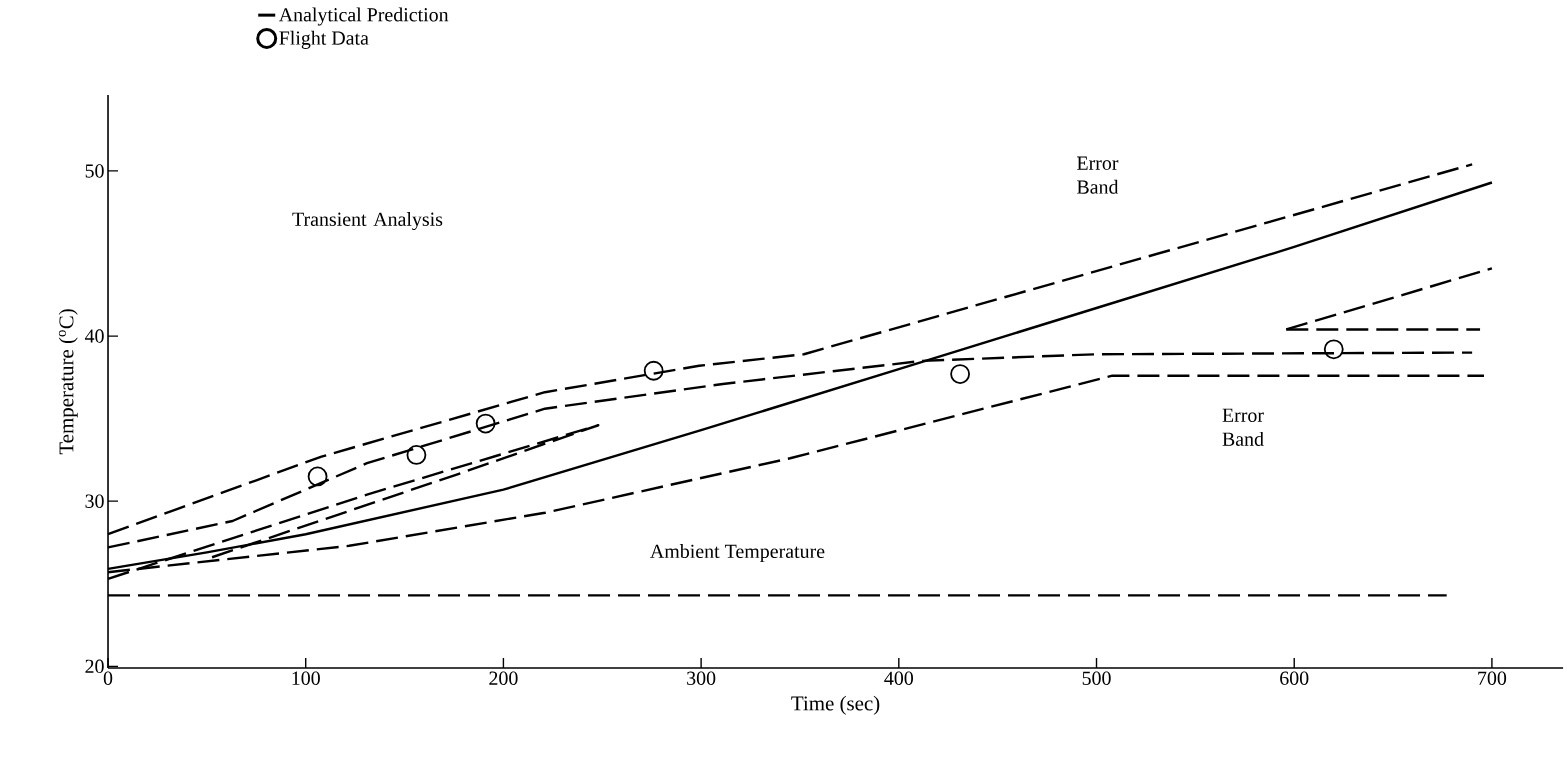  Describe the element at coordinates (68, 382) in the screenshot. I see `y-axis-title: Temperature ($^{o}$C)` at that location.